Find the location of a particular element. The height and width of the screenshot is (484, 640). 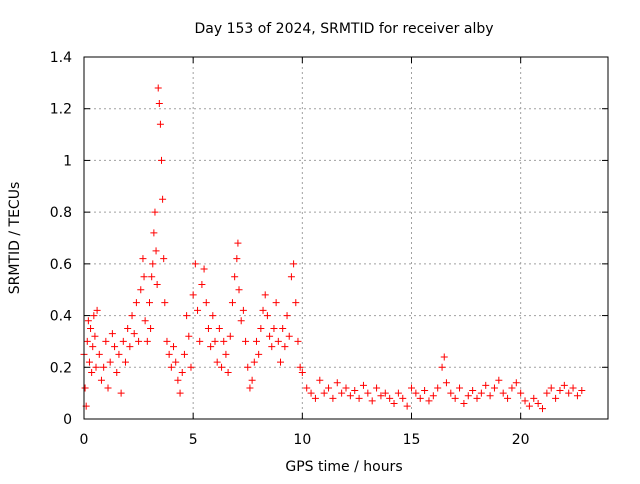

x-tick-label: 10 is located at coordinates (302, 440).